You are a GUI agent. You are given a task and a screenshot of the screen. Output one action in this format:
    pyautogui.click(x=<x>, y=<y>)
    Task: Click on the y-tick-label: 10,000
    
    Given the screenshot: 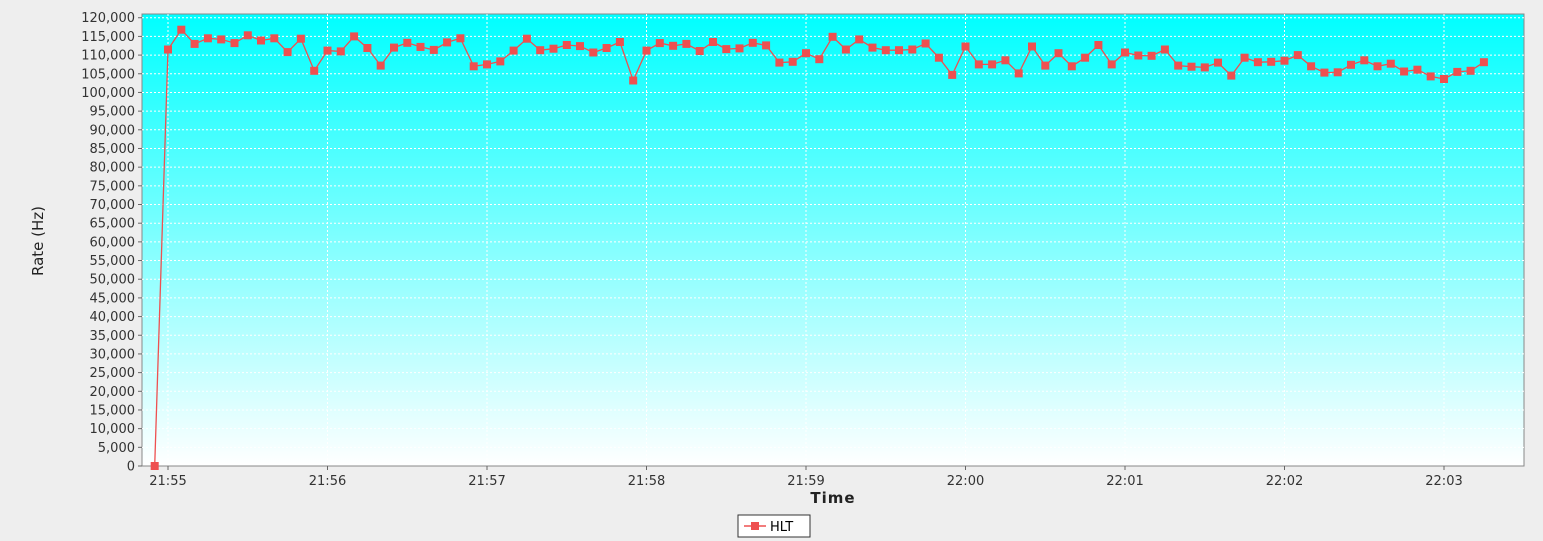 What is the action you would take?
    pyautogui.click(x=113, y=429)
    